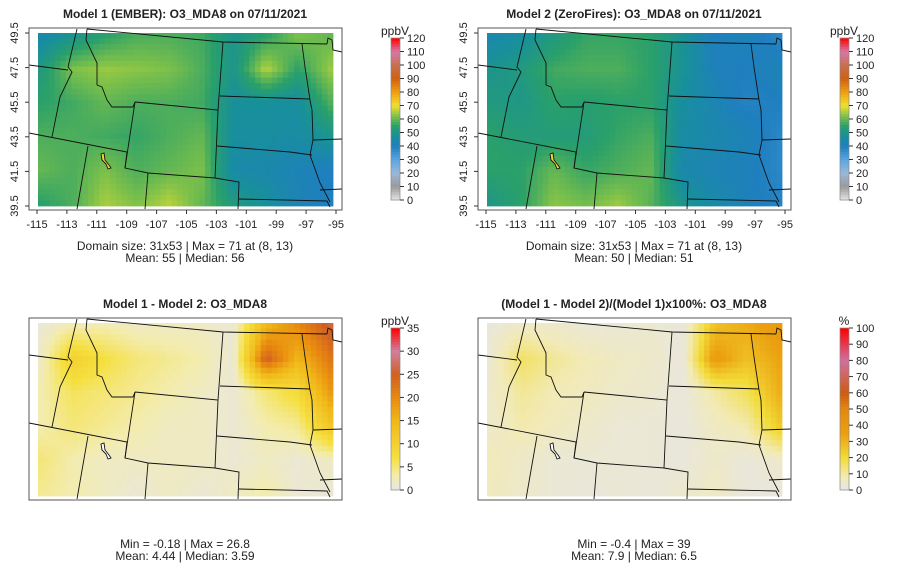 This screenshot has width=900, height=579. Describe the element at coordinates (635, 225) in the screenshot. I see `x-tick-label: -105` at that location.